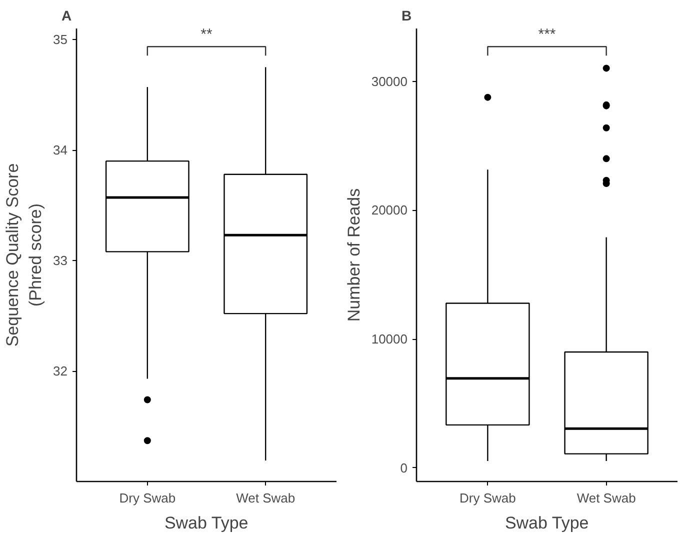  I want to click on y-tick-label: 0, so click(404, 468).